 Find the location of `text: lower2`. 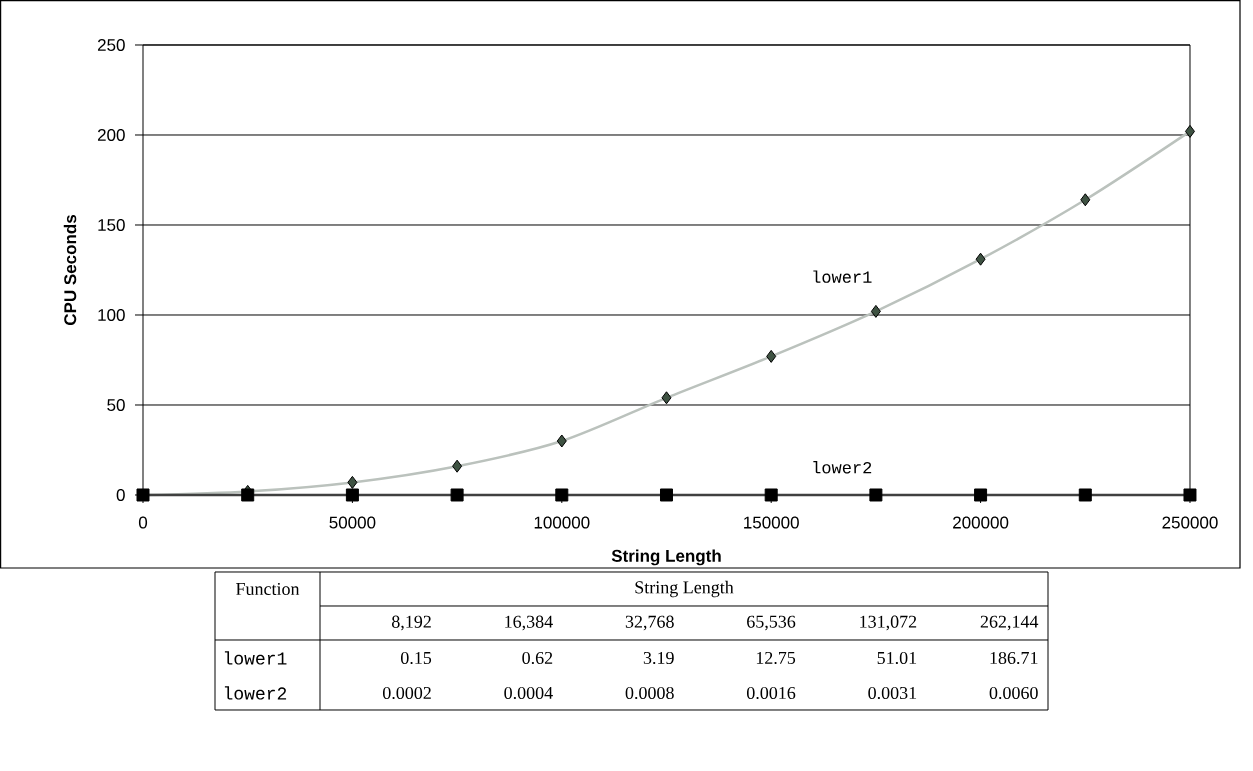

text: lower2 is located at coordinates (255, 693).